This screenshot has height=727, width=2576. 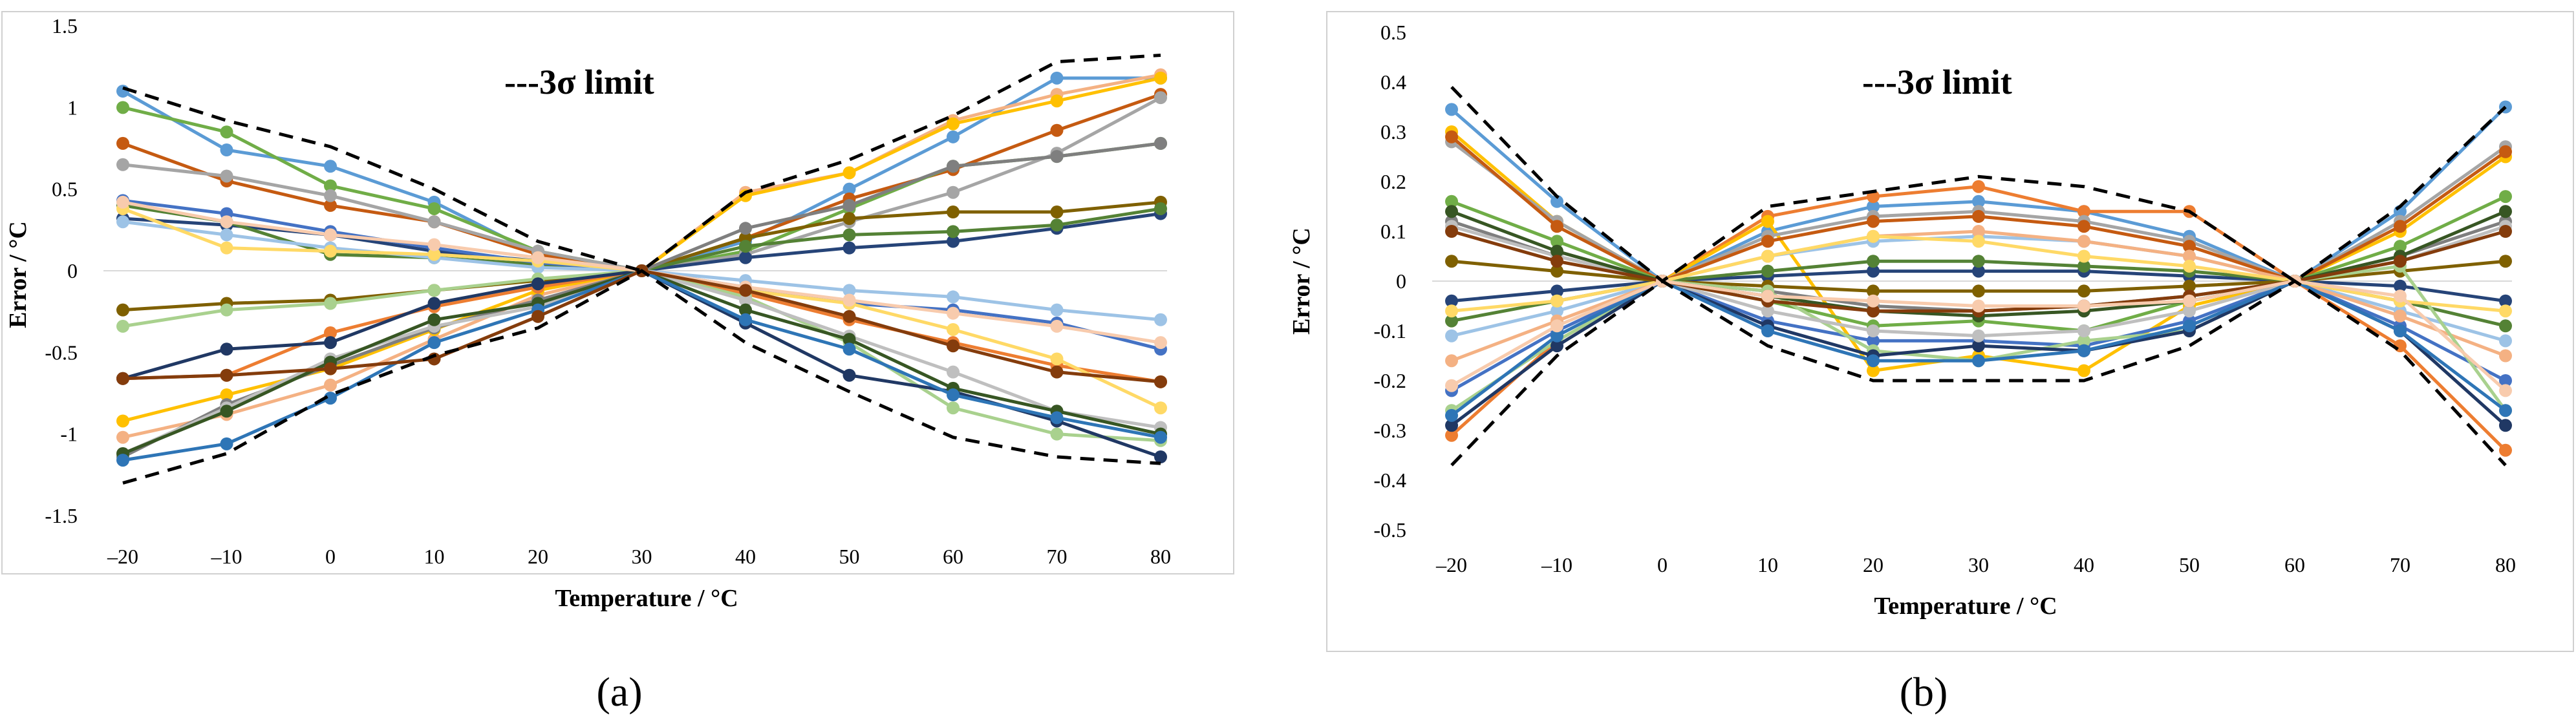 What do you see at coordinates (641, 377) in the screenshot?
I see `lower-limit-line` at bounding box center [641, 377].